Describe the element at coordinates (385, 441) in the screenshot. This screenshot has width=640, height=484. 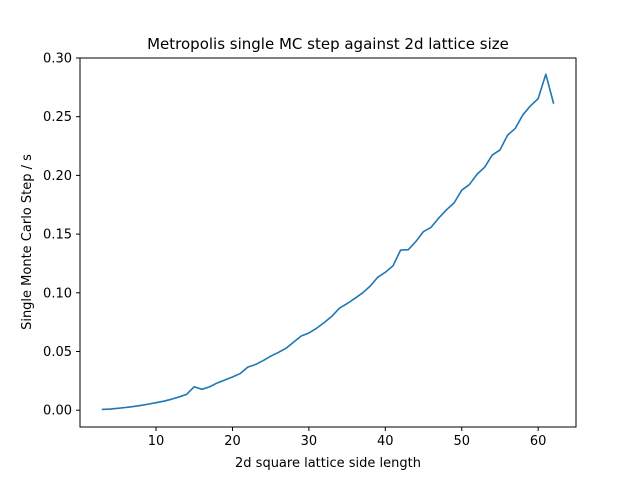
I see `x-tick-label: 40` at that location.